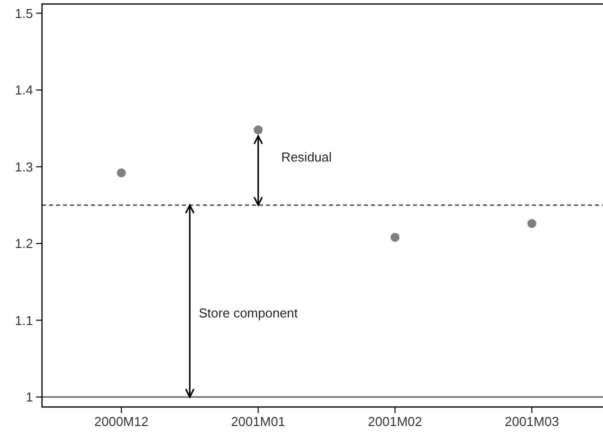  Describe the element at coordinates (23, 13) in the screenshot. I see `y-tick-label: 1.5` at that location.